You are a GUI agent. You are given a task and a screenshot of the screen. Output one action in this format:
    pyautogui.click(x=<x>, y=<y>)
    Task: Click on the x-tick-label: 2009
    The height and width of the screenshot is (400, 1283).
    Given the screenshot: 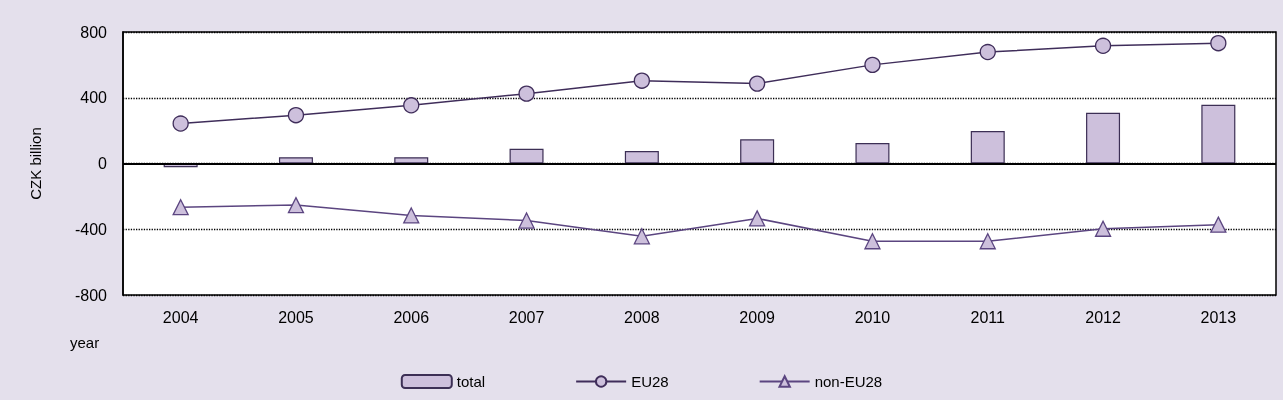 What is the action you would take?
    pyautogui.click(x=757, y=317)
    